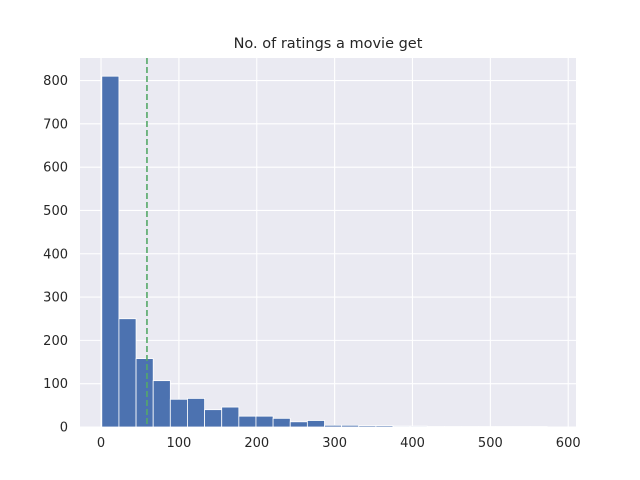 This screenshot has height=480, width=640. I want to click on x-tick-label-6: 600, so click(568, 443).